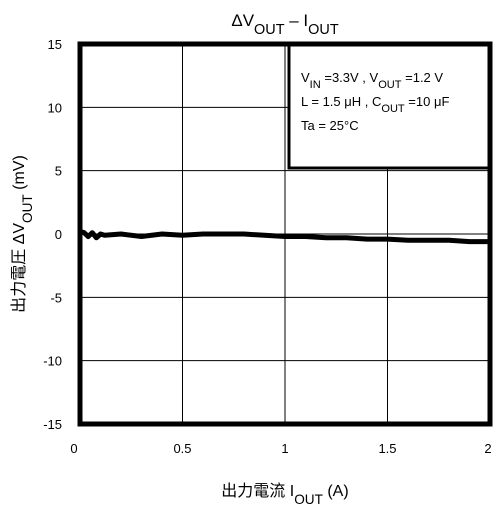  What do you see at coordinates (73, 448) in the screenshot?
I see `x-tick-label: 0` at bounding box center [73, 448].